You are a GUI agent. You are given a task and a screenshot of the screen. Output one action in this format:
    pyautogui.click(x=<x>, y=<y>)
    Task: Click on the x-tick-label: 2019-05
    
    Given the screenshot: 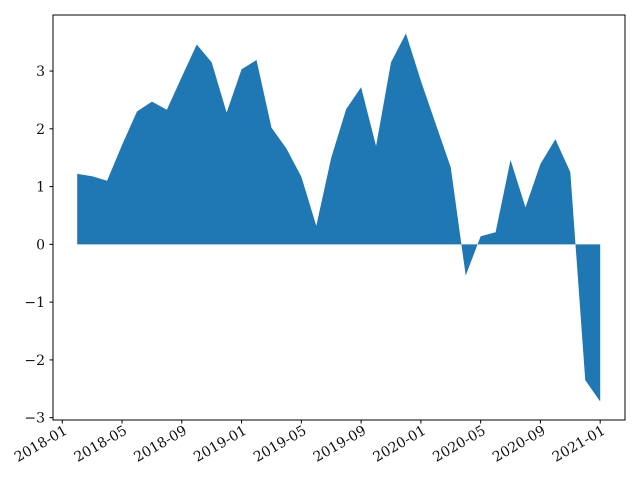 What is the action you would take?
    pyautogui.click(x=280, y=444)
    